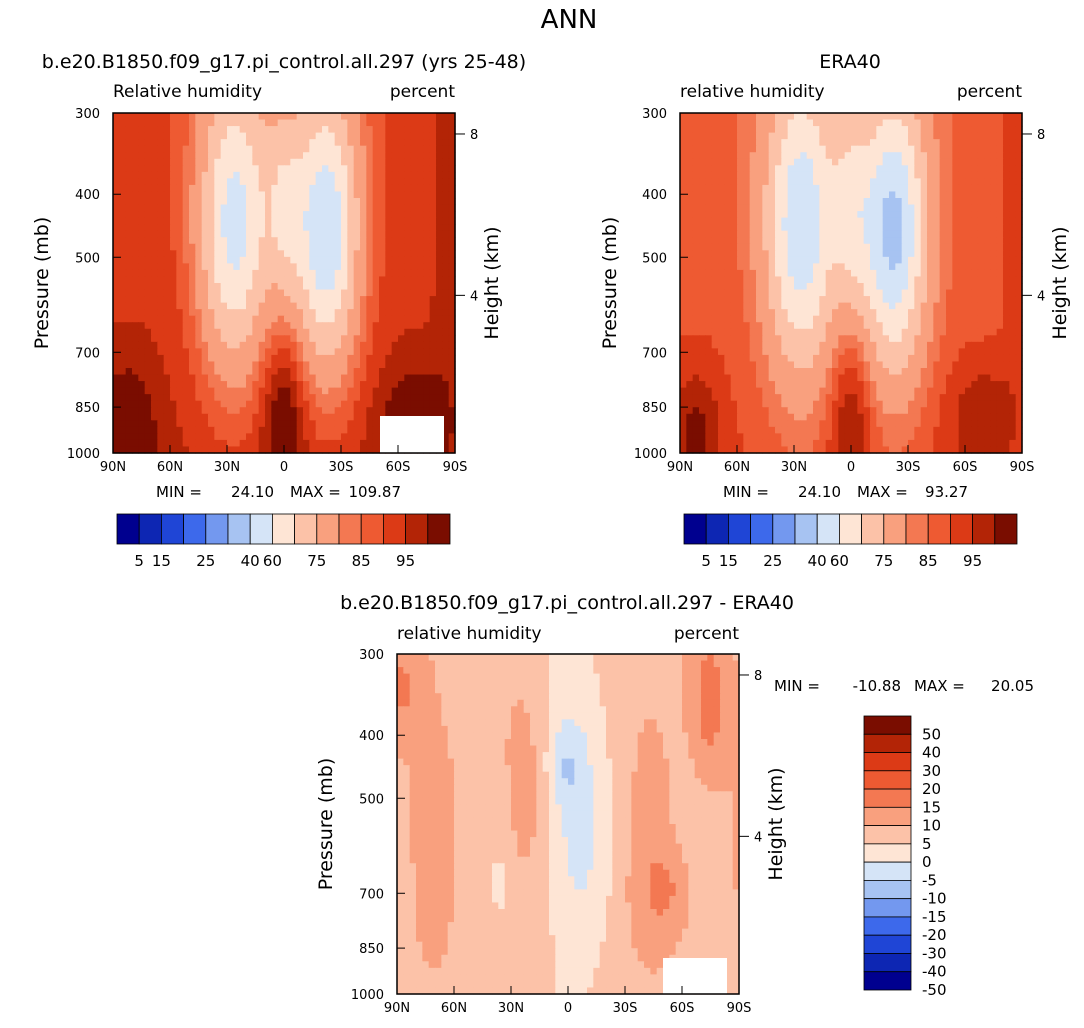 This screenshot has width=1084, height=1028. Describe the element at coordinates (139, 561) in the screenshot. I see `colorbar-label: 5` at that location.